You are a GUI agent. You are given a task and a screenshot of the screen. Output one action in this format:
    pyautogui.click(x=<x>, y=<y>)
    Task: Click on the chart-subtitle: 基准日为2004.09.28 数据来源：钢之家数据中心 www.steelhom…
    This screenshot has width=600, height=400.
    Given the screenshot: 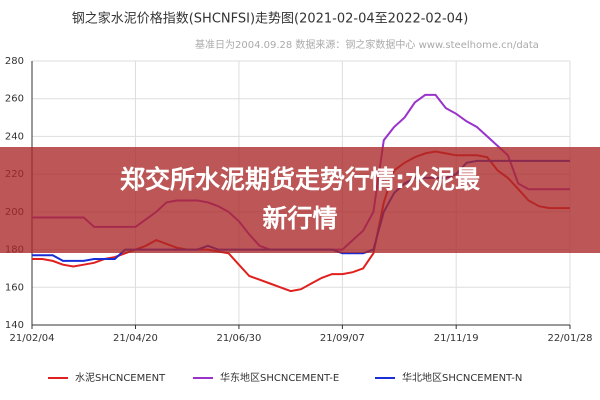 What is the action you would take?
    pyautogui.click(x=367, y=44)
    